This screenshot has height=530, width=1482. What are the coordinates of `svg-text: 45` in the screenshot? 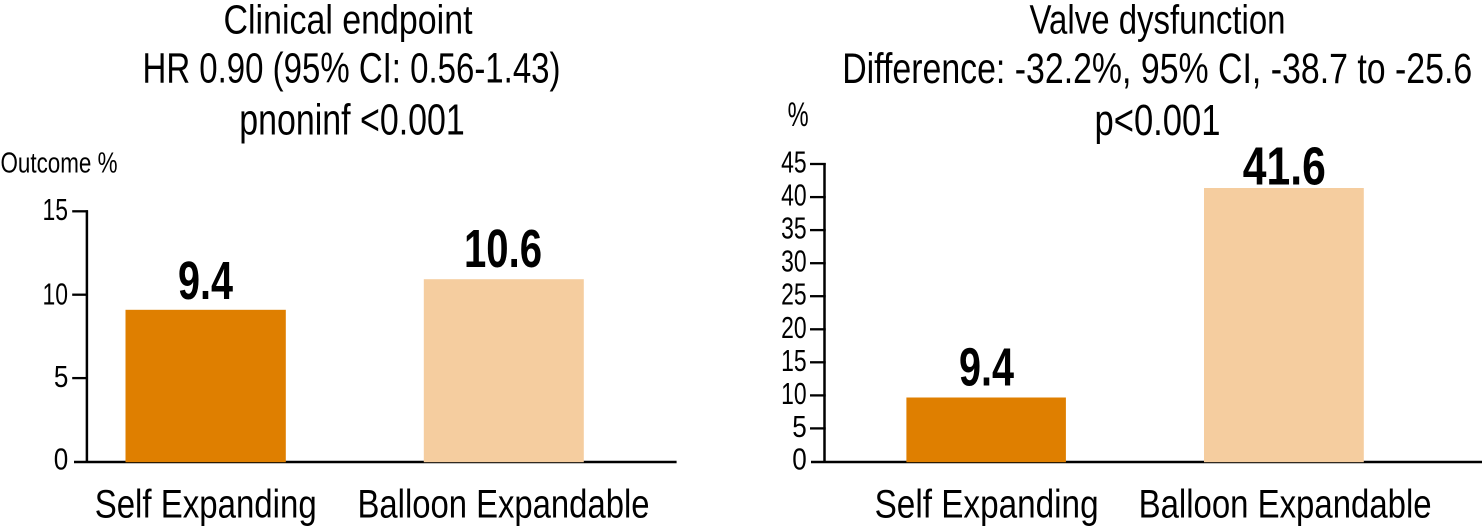 It's located at (794, 162).